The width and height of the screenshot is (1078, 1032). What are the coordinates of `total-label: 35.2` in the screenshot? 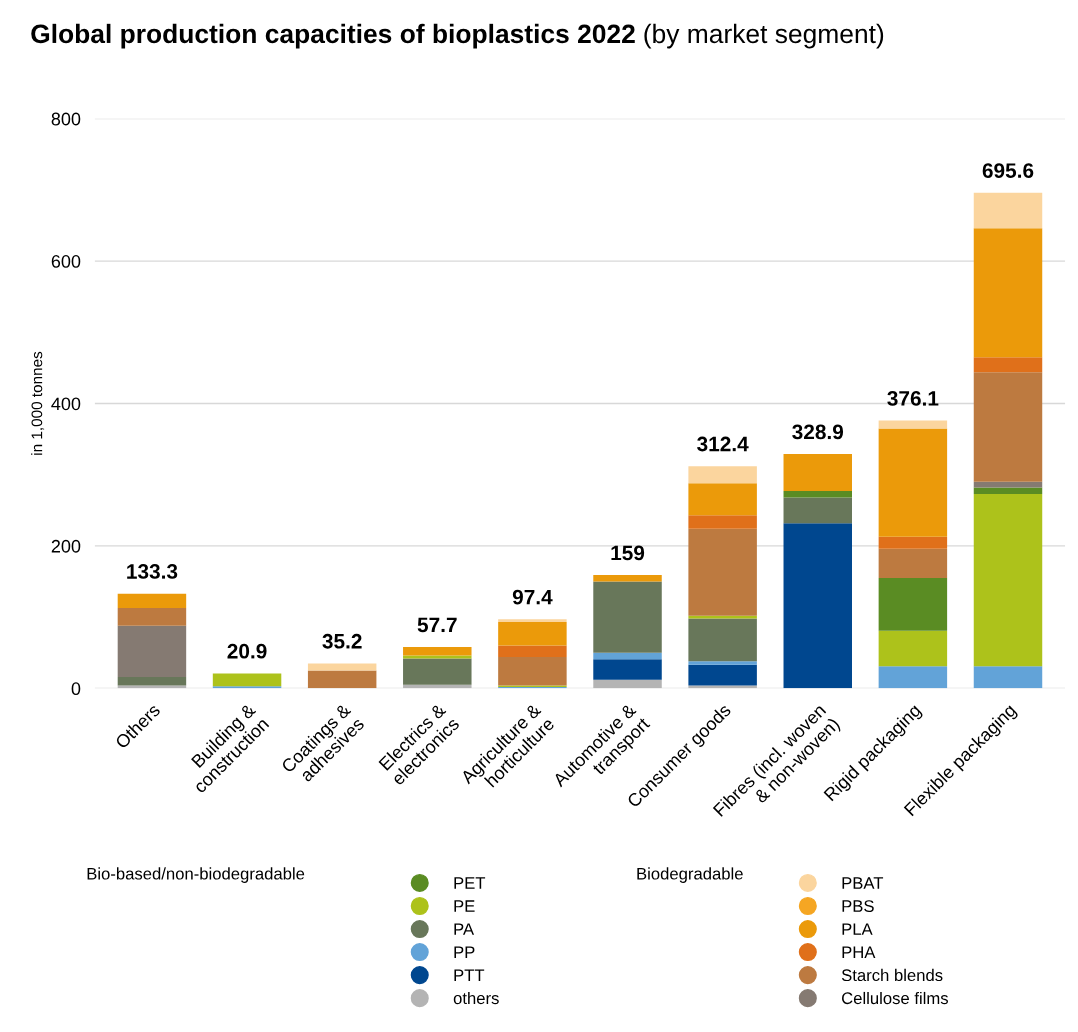 It's located at (342, 641).